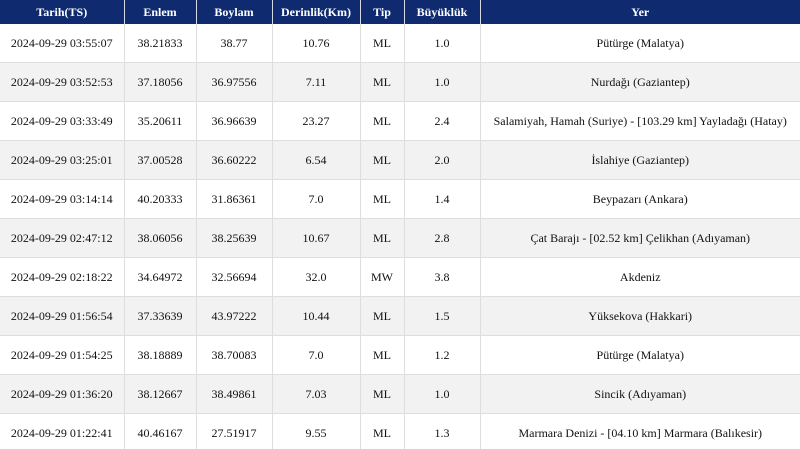 This screenshot has height=449, width=800. Describe the element at coordinates (234, 238) in the screenshot. I see `longitude-cell: 38.25639` at that location.